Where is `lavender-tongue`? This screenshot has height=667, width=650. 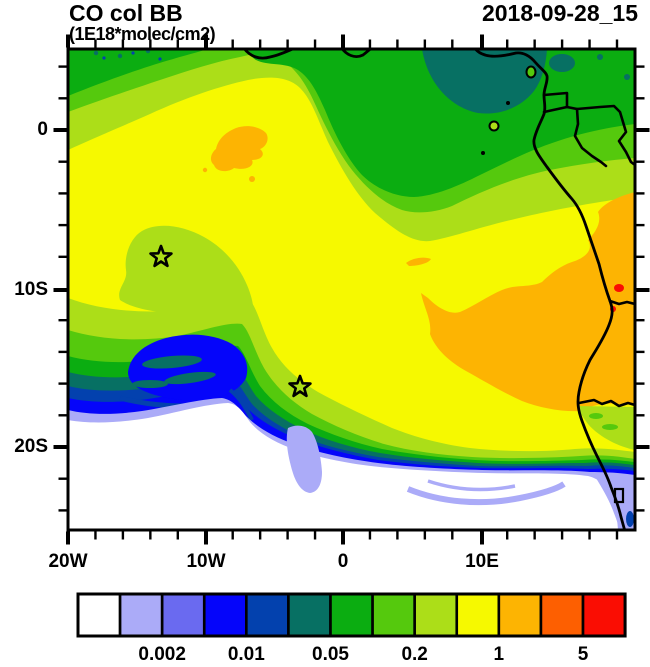
lavender-tongue is located at coordinates (304, 459).